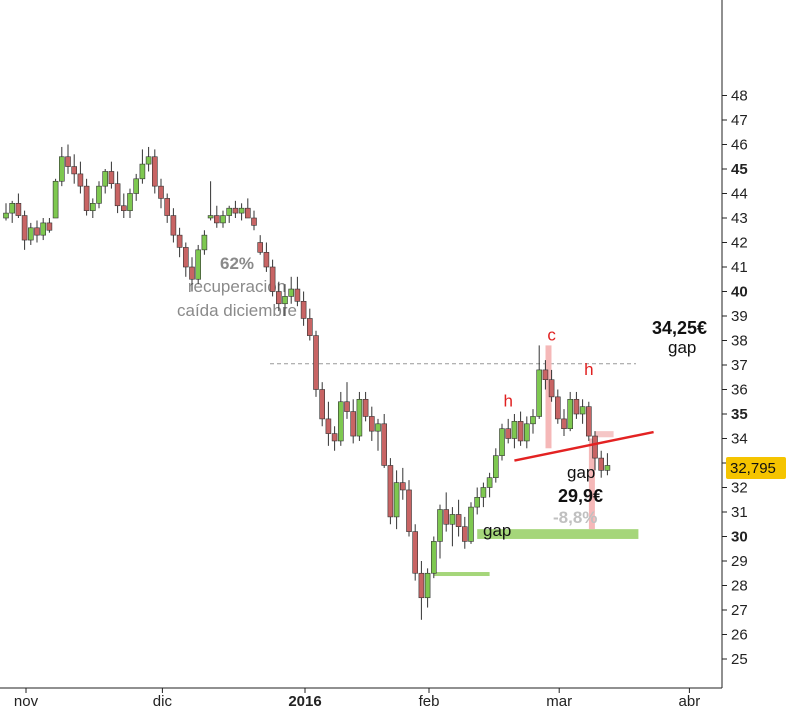 This screenshot has height=715, width=789. What do you see at coordinates (739, 267) in the screenshot?
I see `y-tick-label: 41` at bounding box center [739, 267].